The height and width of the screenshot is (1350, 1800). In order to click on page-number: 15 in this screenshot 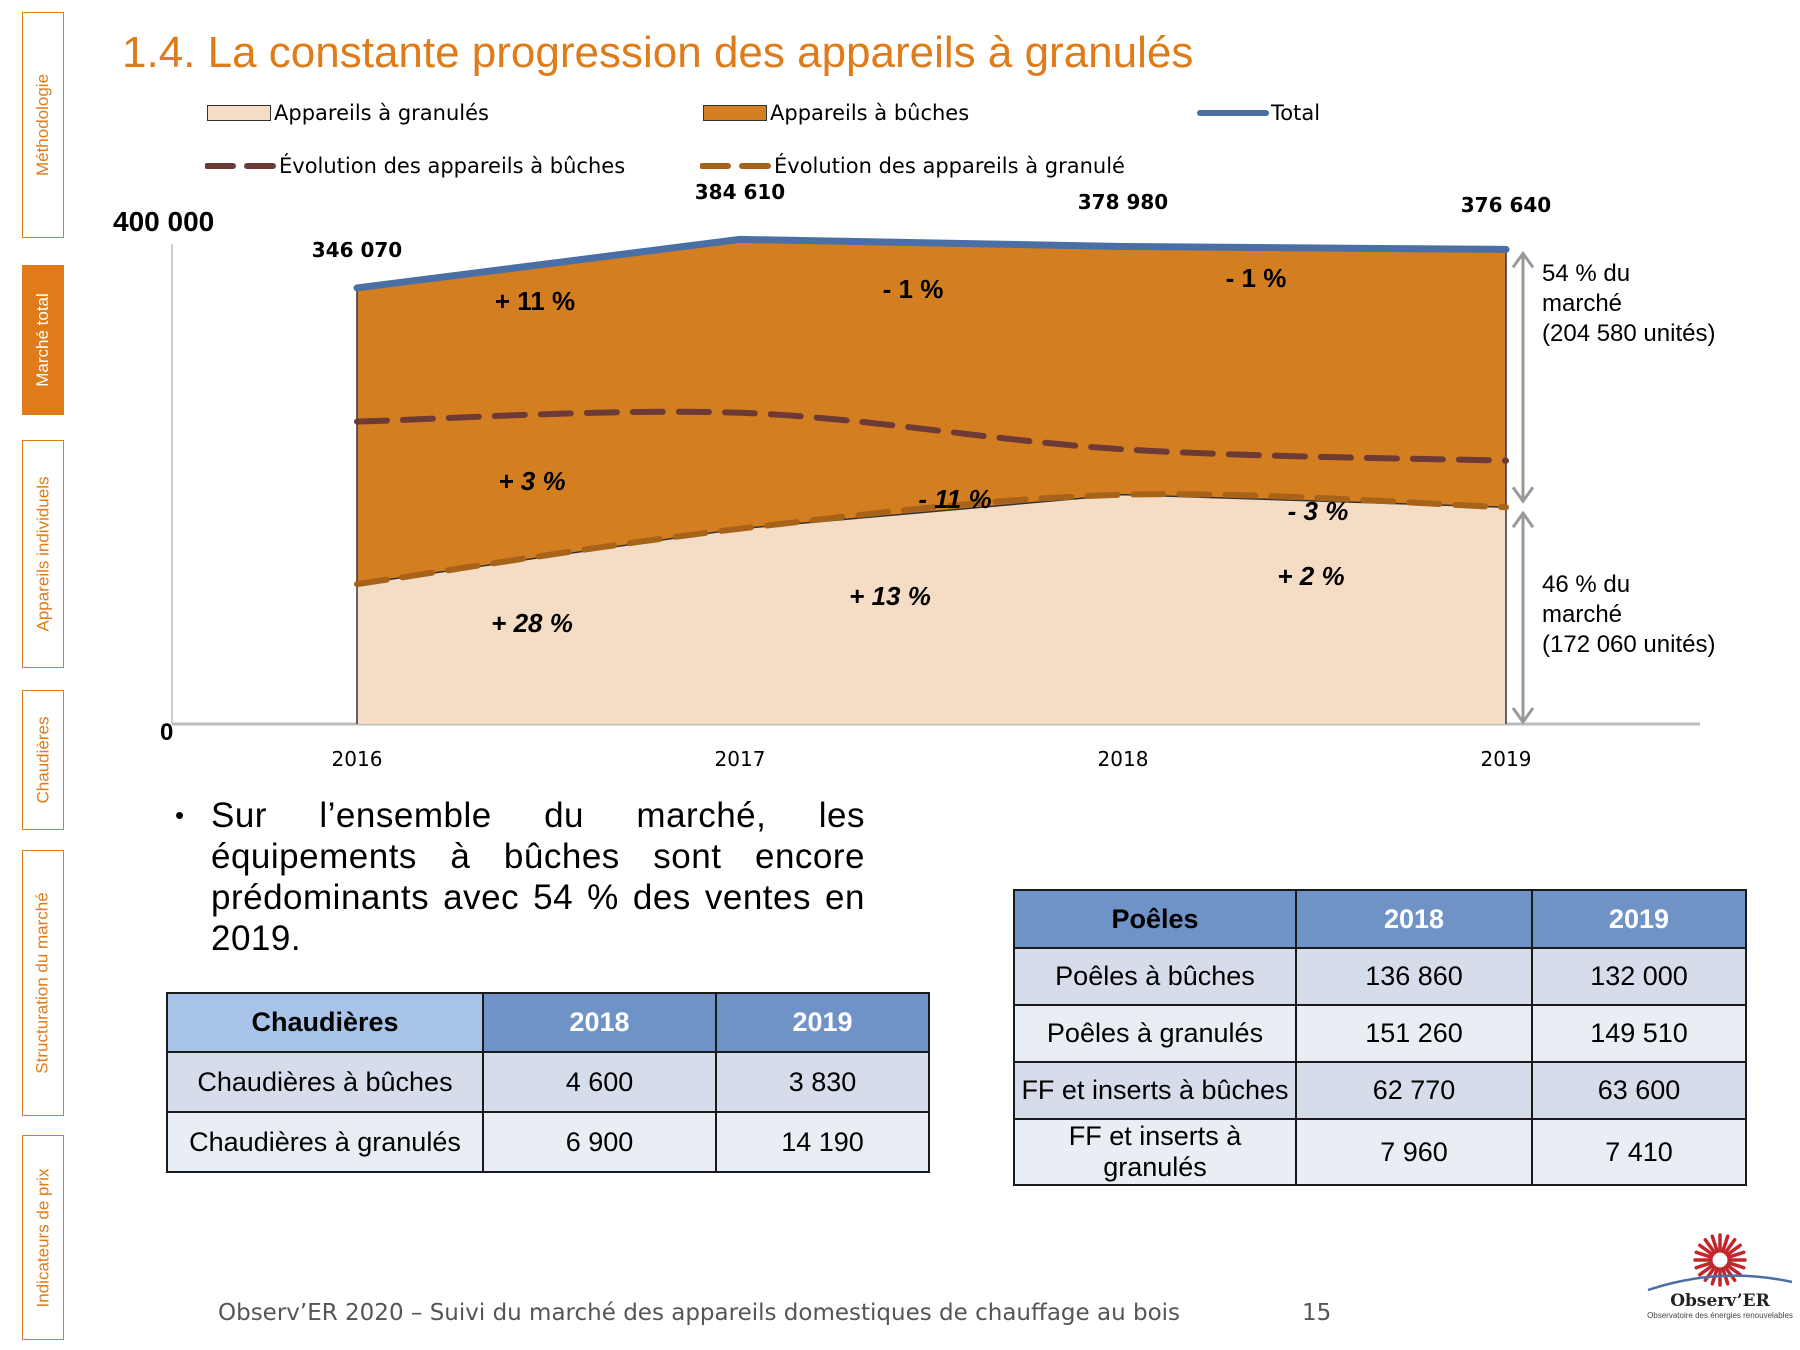, I will do `click(1317, 1313)`.